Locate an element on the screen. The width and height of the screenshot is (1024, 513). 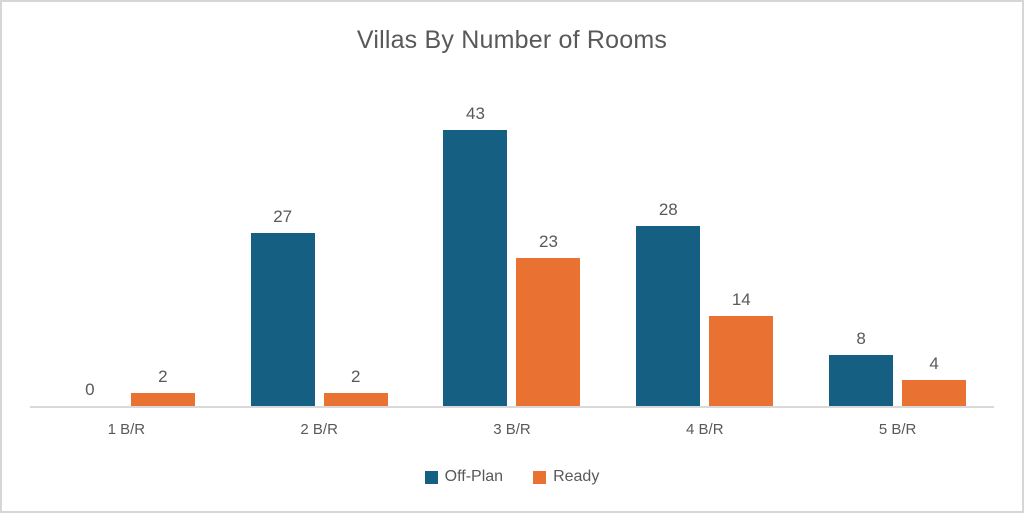
x-axis-label: 1 B/R is located at coordinates (126, 429).